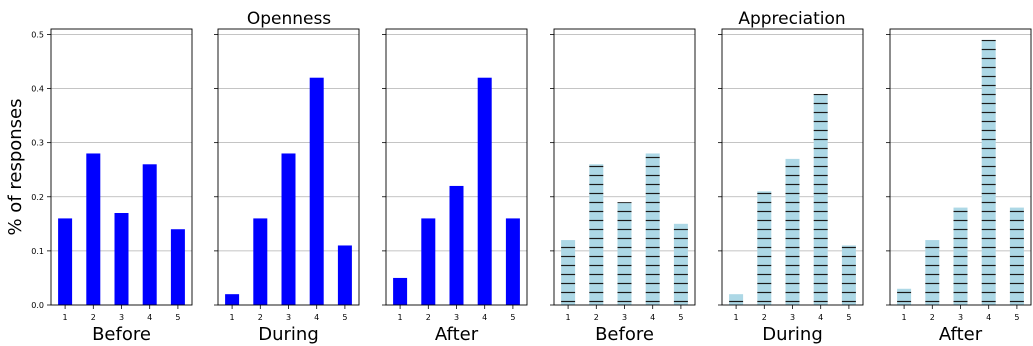 The width and height of the screenshot is (1033, 346). Describe the element at coordinates (289, 19) in the screenshot. I see `title-openness: Openness` at that location.